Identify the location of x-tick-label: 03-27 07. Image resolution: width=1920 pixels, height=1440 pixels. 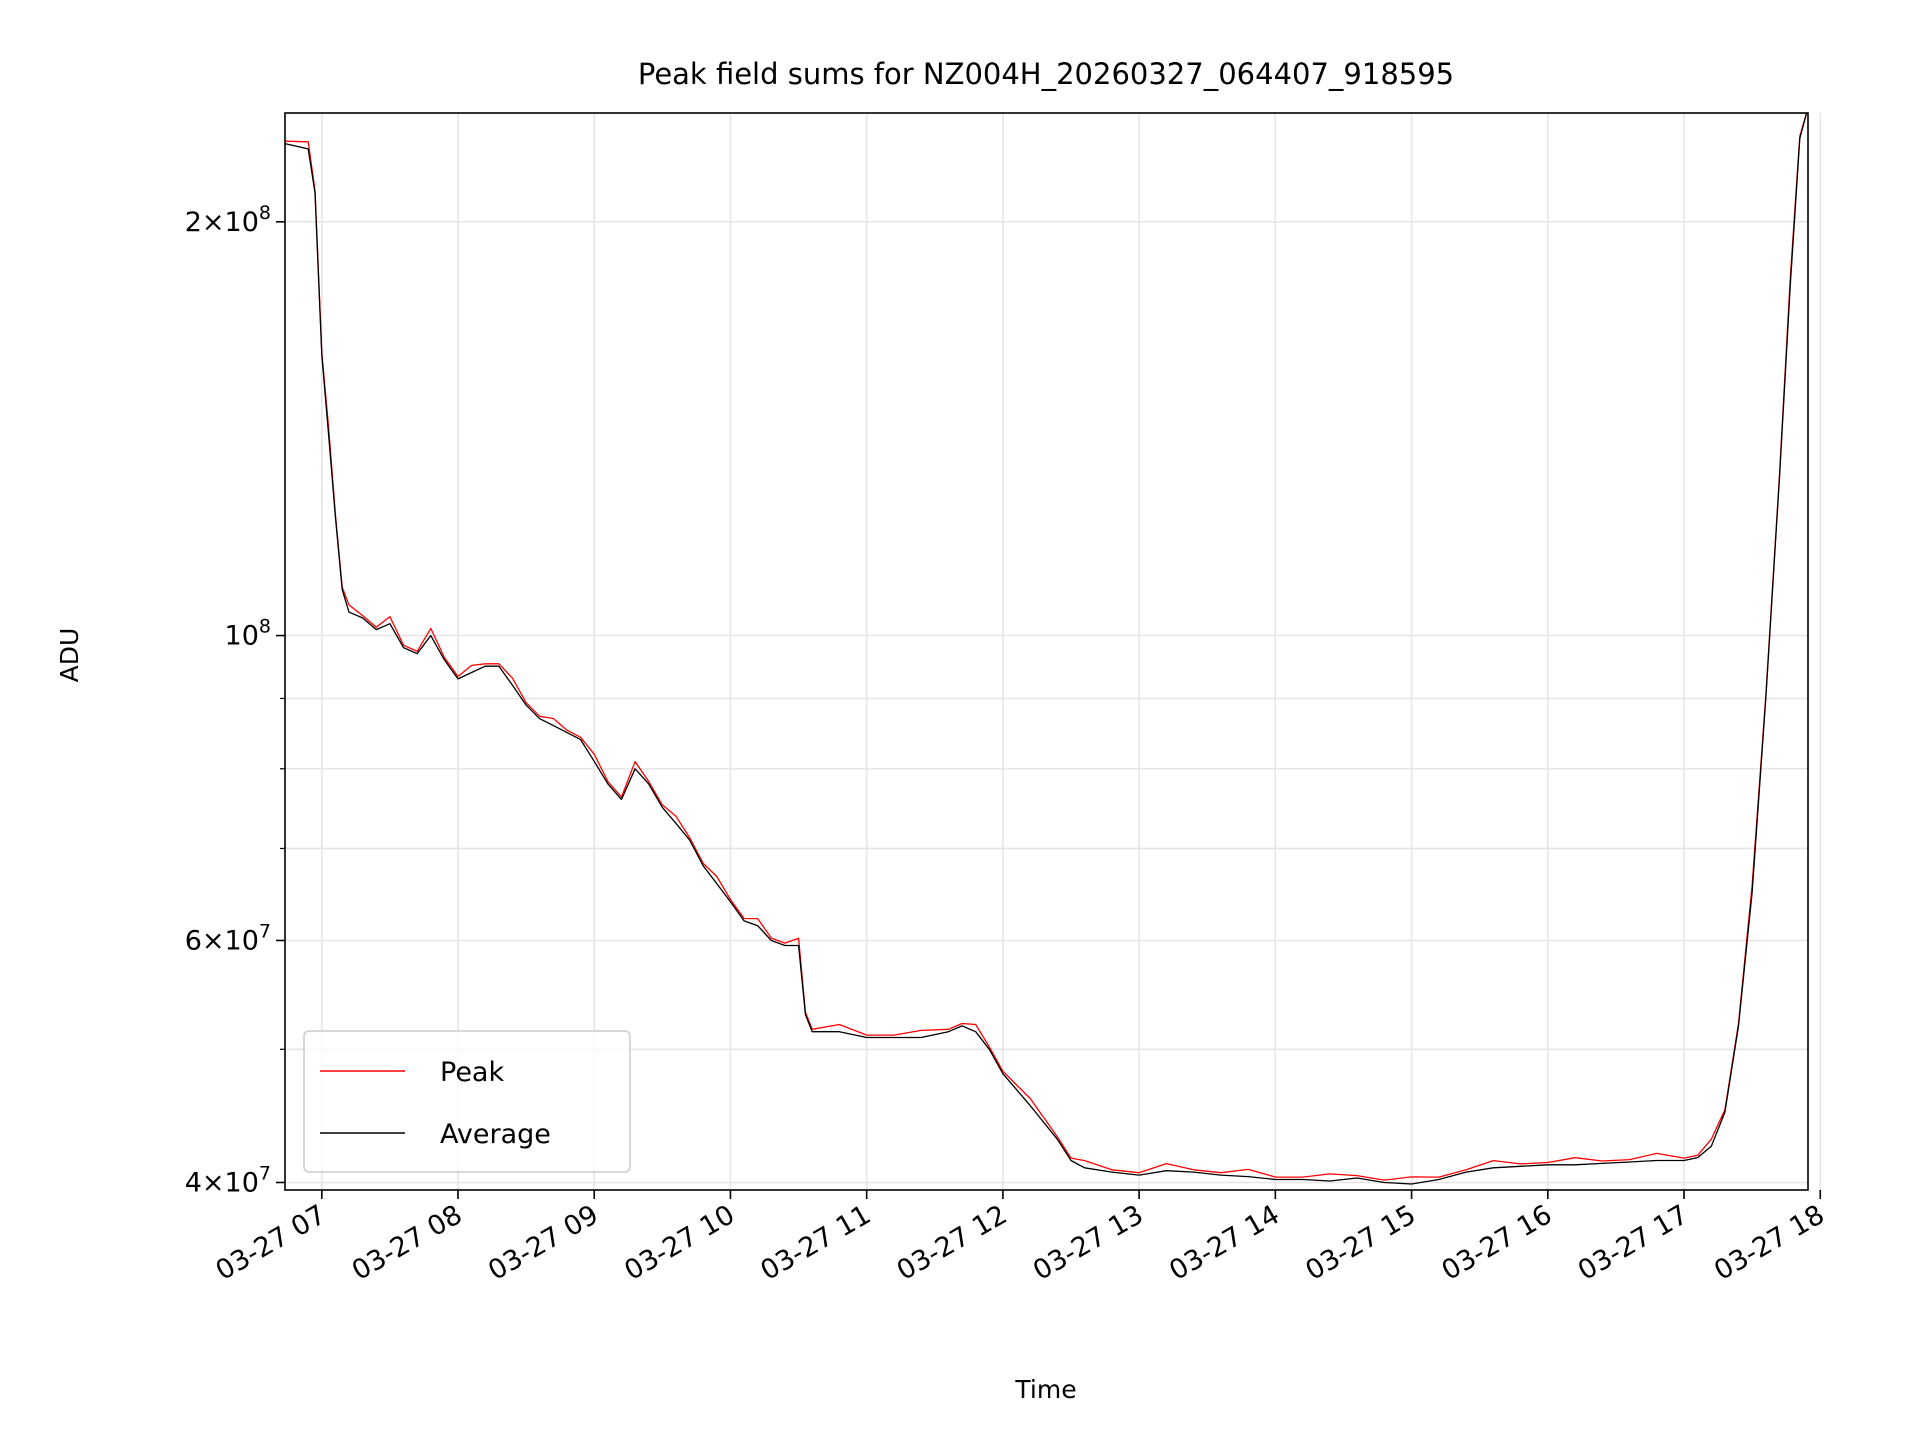
(271, 1243).